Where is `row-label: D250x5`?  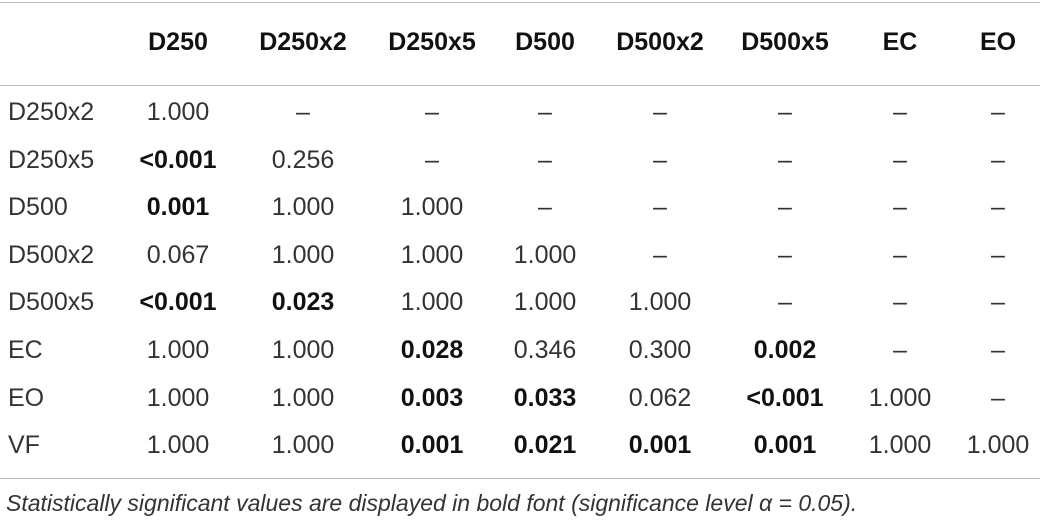
row-label: D250x5 is located at coordinates (51, 159).